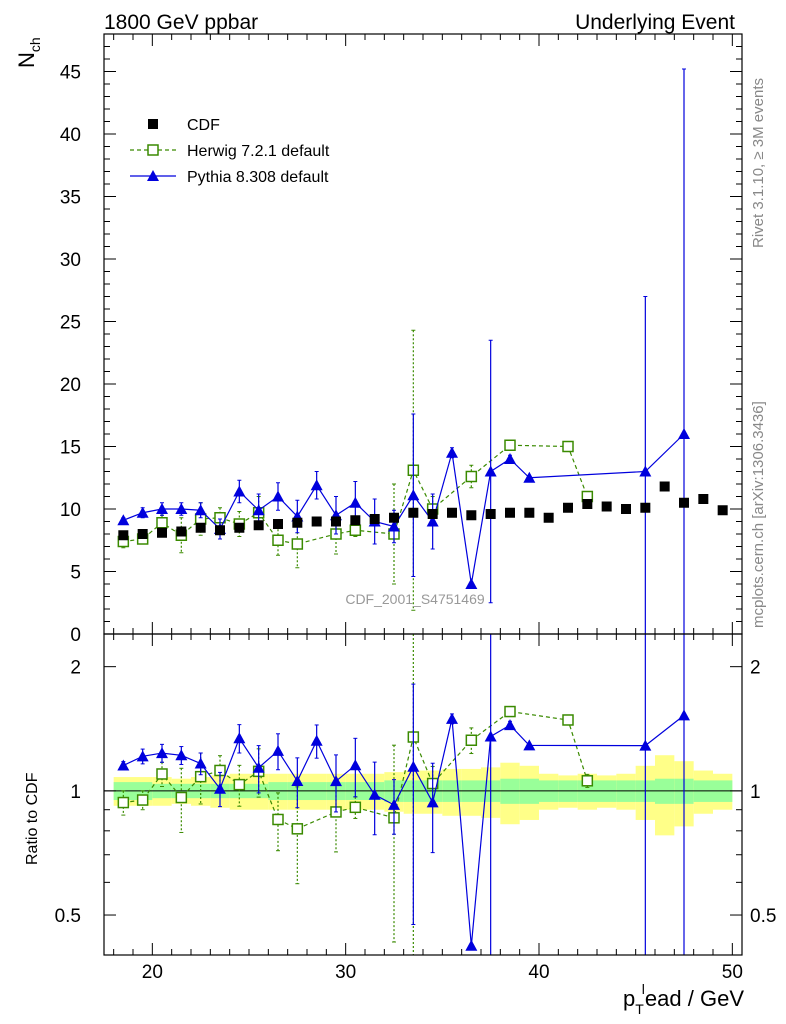 The height and width of the screenshot is (1024, 786). I want to click on mcplots-credit-label: mcplots.cern.ch [arXiv:1306.3436], so click(758, 514).